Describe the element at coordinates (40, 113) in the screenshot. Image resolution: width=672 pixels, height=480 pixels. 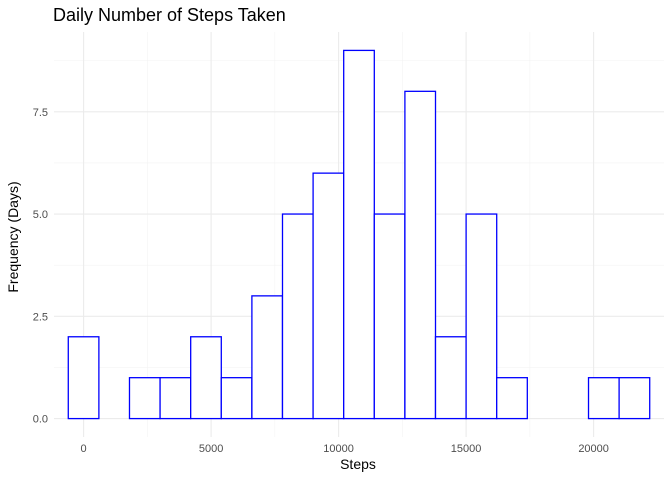
I see `y-tick-label: 7.5` at that location.